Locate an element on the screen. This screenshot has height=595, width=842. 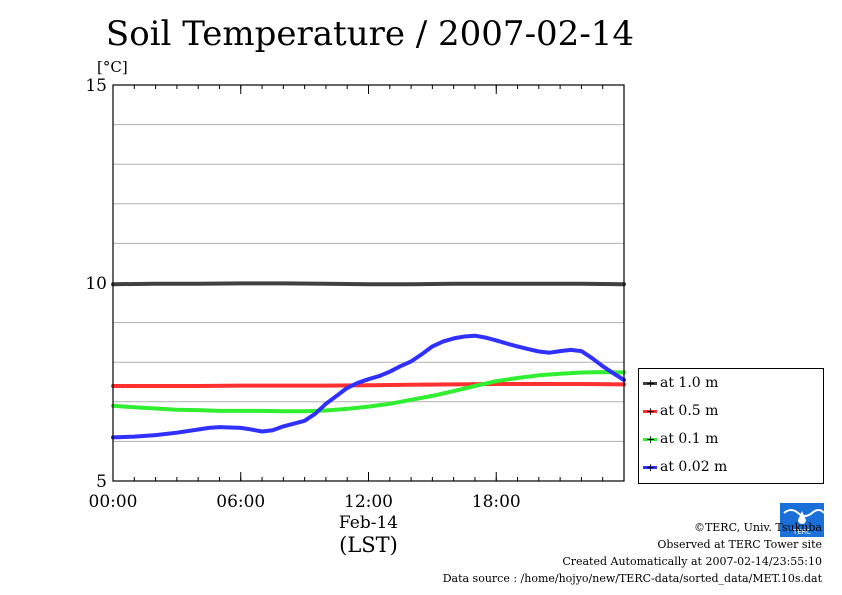
legend-label-0.1m: at 0.1 m is located at coordinates (689, 439).